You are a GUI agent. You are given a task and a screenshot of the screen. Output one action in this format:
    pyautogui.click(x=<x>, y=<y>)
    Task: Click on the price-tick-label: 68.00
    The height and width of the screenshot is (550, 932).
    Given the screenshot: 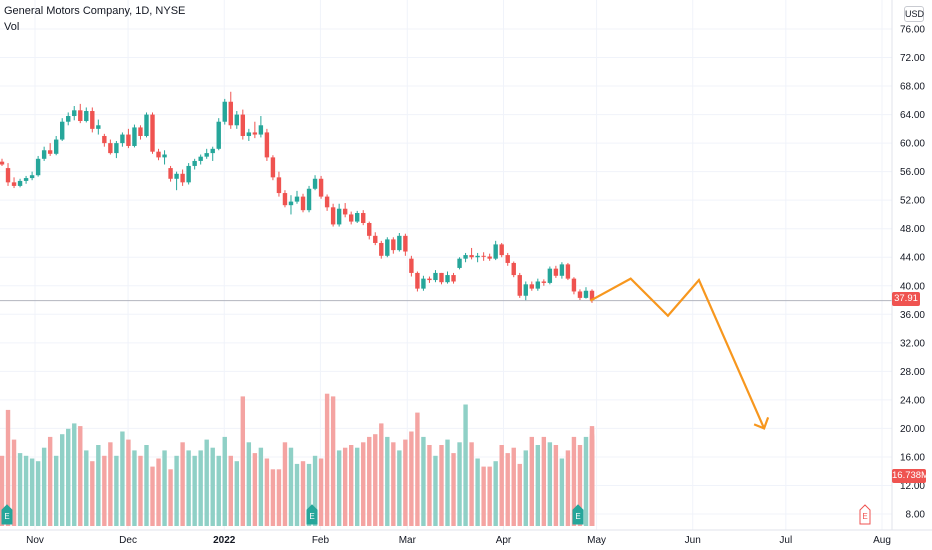 What is the action you would take?
    pyautogui.click(x=912, y=87)
    